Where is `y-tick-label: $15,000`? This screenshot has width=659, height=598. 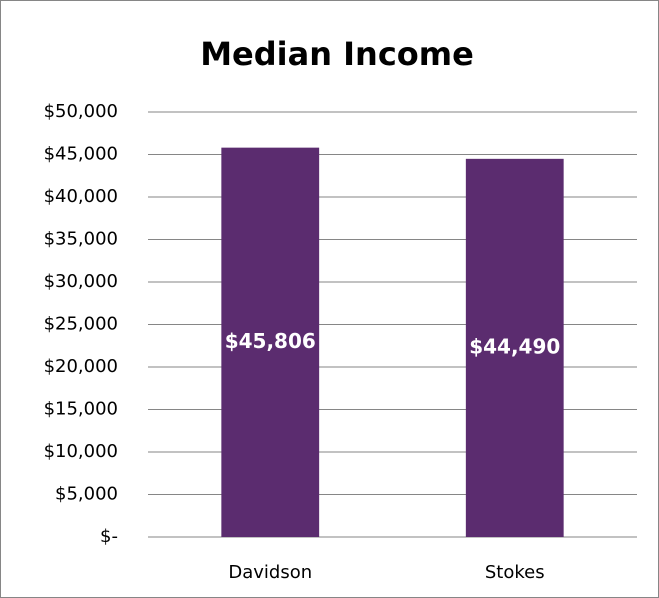
y-tick-label: $15,000 is located at coordinates (81, 409).